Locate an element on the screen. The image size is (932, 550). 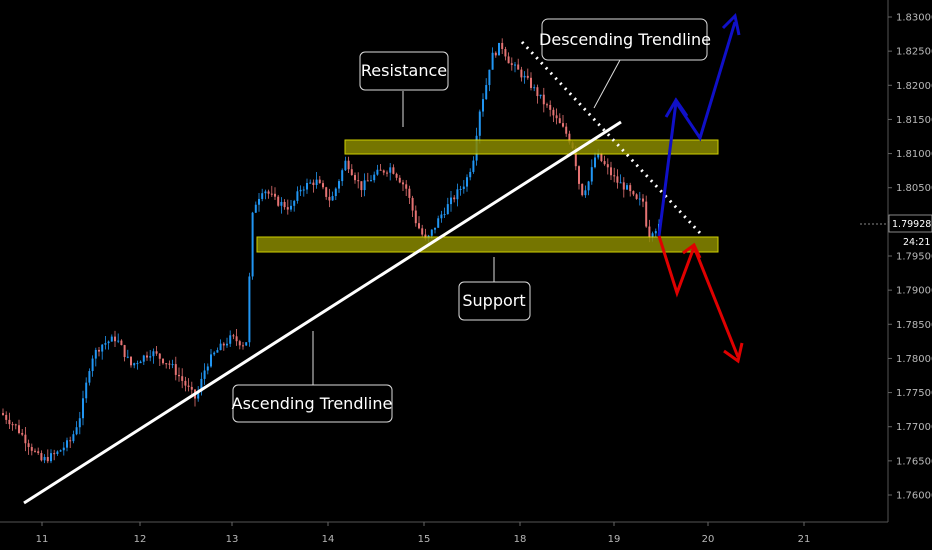
resistance-label: Resistance is located at coordinates (404, 70).